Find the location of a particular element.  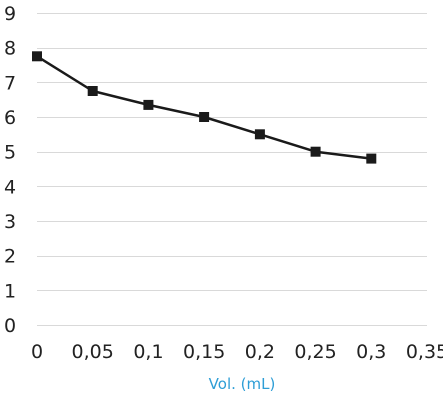

y-tick-label: 3 is located at coordinates (10, 222).